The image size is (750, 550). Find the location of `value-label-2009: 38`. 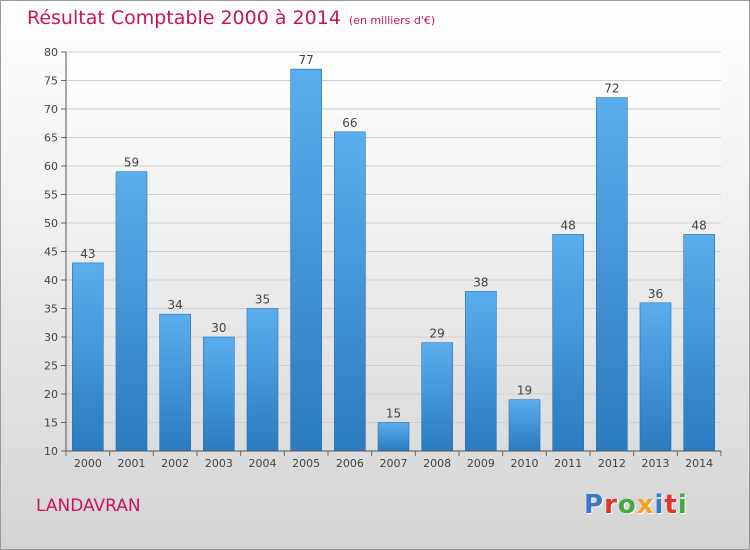

value-label-2009: 38 is located at coordinates (480, 282).